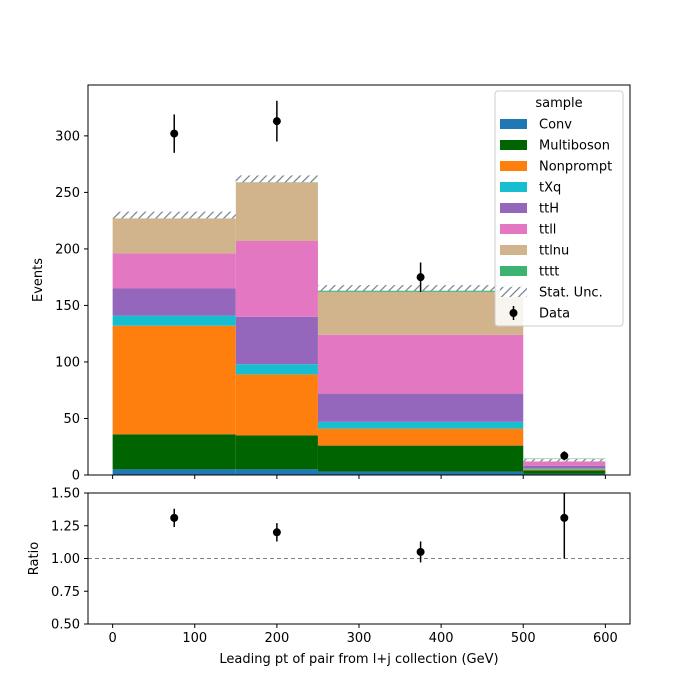 The width and height of the screenshot is (700, 700). I want to click on main-y-ticks: 0 50 100 150 200 250 300, so click(71, 306).